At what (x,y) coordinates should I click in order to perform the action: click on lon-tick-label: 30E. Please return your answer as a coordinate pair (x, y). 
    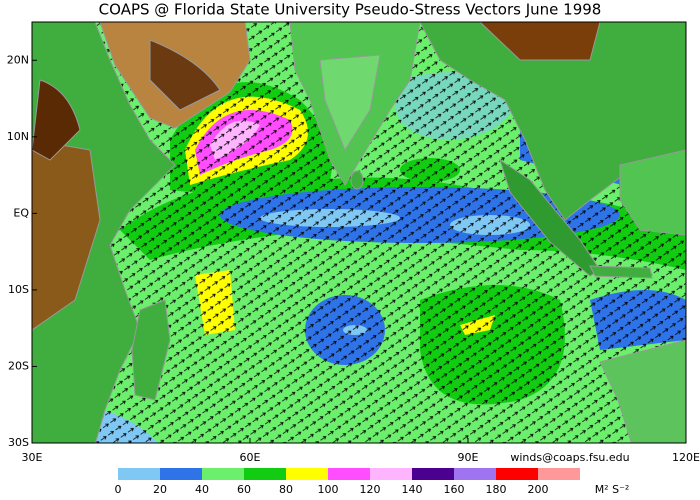
    Looking at the image, I should click on (32, 457).